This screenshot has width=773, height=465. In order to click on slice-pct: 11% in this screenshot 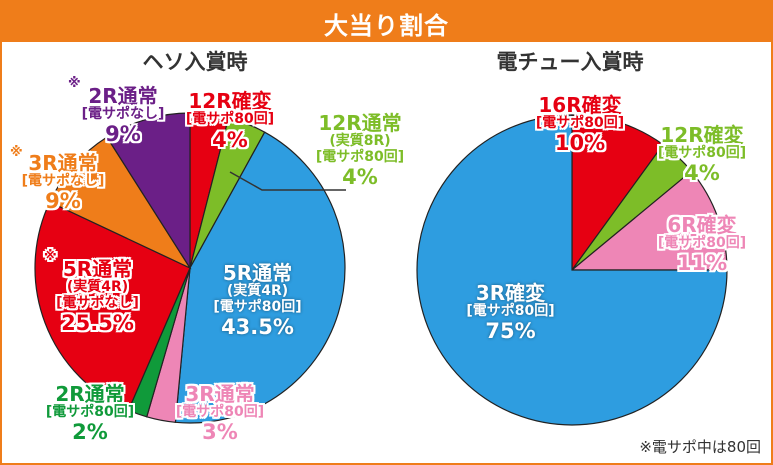, I will do `click(702, 263)`.